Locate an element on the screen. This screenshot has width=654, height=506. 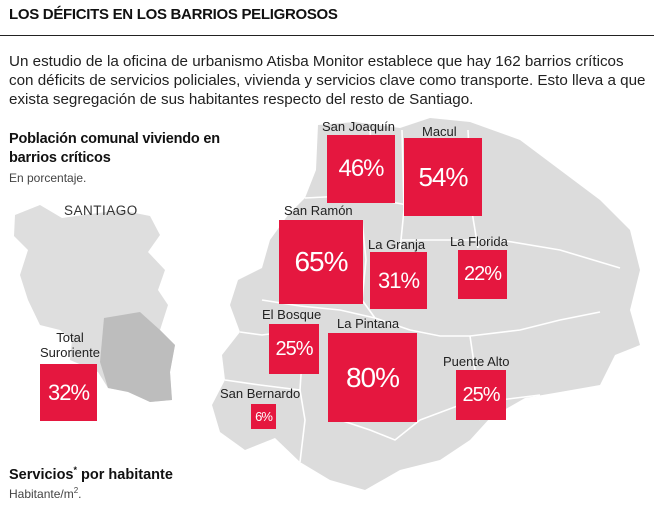
comuna-label-puente-alto: Puente Alto is located at coordinates (476, 361).